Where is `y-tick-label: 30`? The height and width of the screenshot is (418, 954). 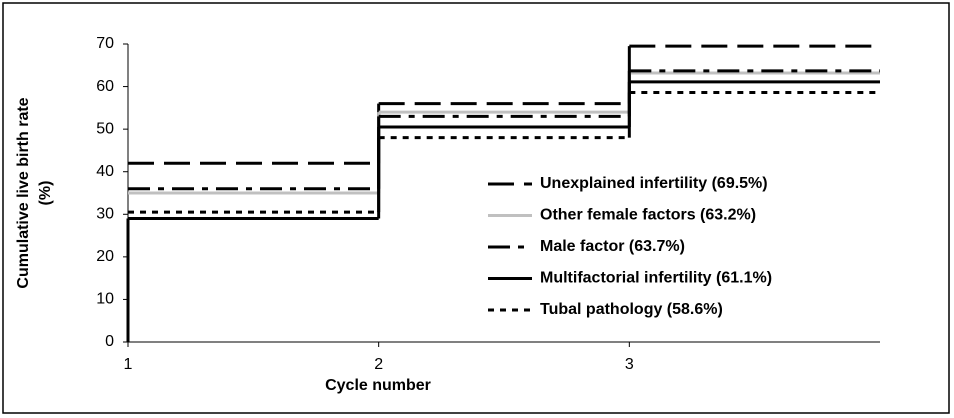 y-tick-label: 30 is located at coordinates (105, 214).